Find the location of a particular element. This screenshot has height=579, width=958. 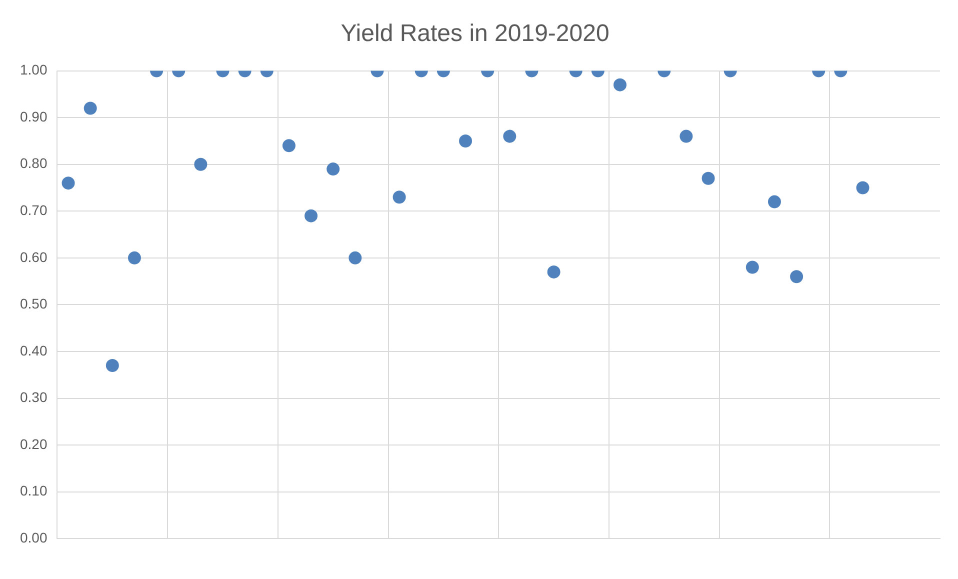

y-tick-label: 0.10 is located at coordinates (34, 490).